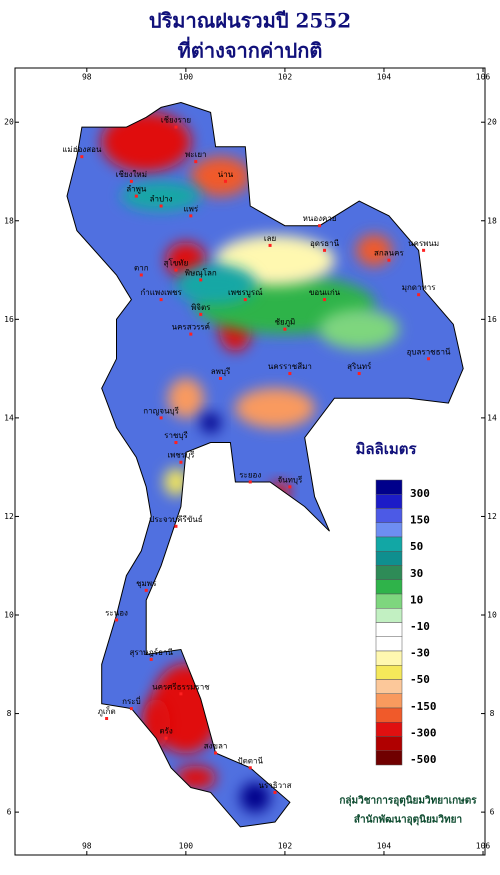 This screenshot has height=875, width=500. What do you see at coordinates (389, 253) in the screenshot?
I see `province-label: สกลนคร` at bounding box center [389, 253].